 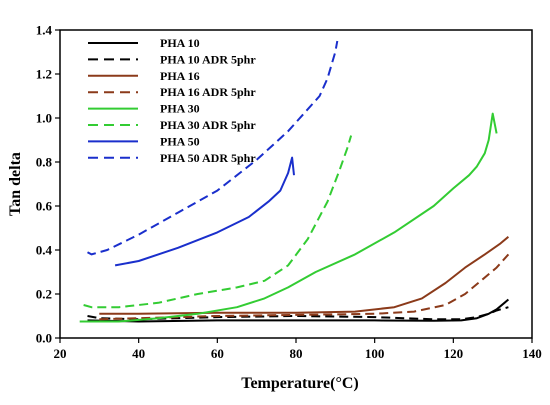 What do you see at coordinates (208, 158) in the screenshot?
I see `legend-label-8: PHA 50 ADR 5phr` at bounding box center [208, 158].